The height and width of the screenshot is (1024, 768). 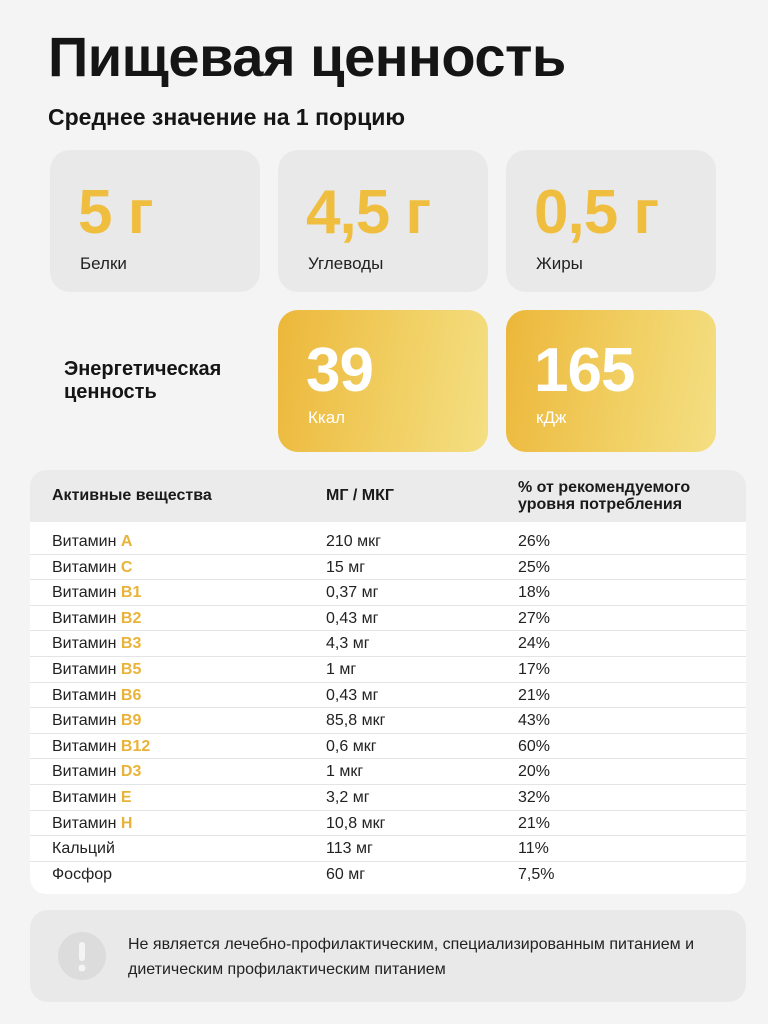 I want to click on kcal-unit: Ккал, so click(x=327, y=417).